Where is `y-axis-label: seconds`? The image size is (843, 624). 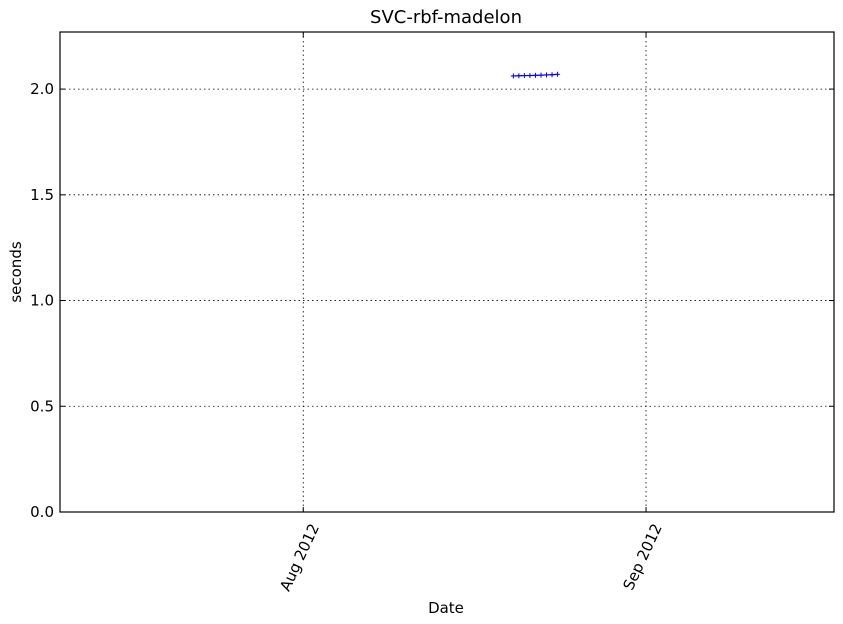 y-axis-label: seconds is located at coordinates (16, 271).